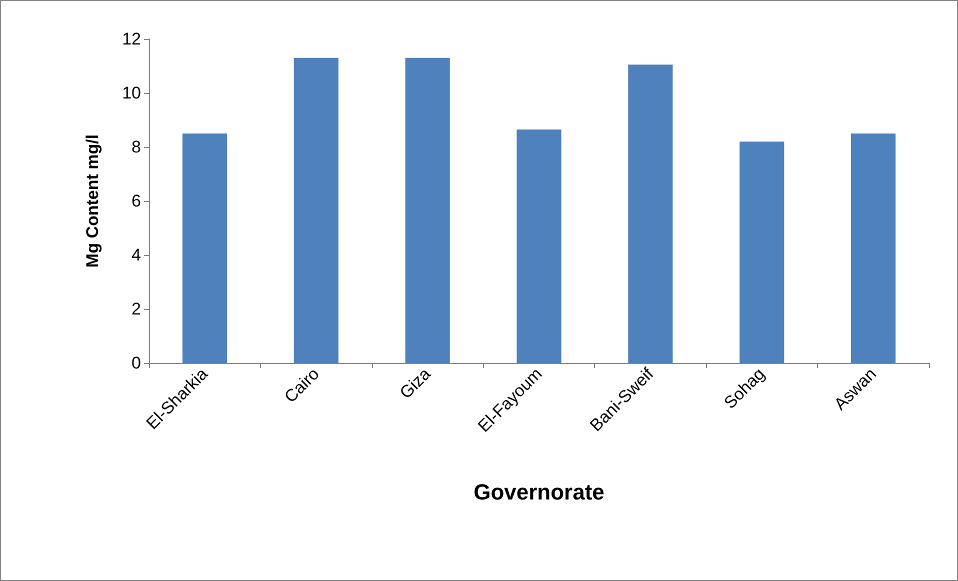 The width and height of the screenshot is (958, 581). Describe the element at coordinates (136, 201) in the screenshot. I see `y-tick-label: 6` at that location.